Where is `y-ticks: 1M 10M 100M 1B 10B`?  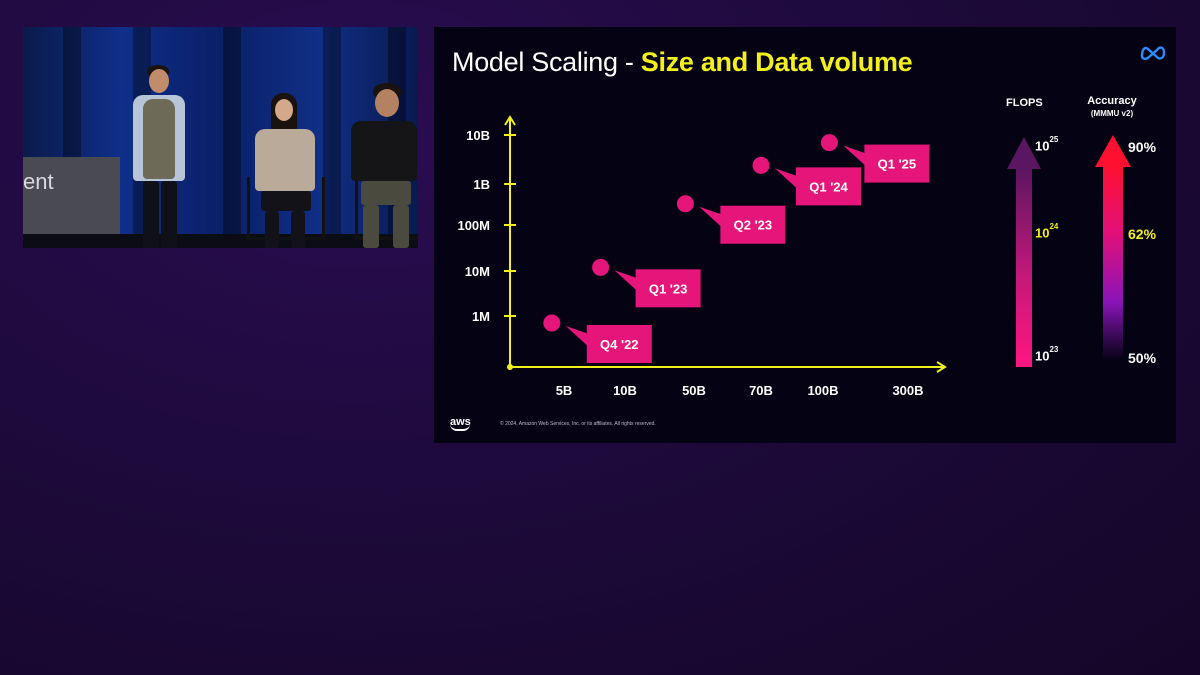 y-ticks: 1M 10M 100M 1B 10B is located at coordinates (486, 226).